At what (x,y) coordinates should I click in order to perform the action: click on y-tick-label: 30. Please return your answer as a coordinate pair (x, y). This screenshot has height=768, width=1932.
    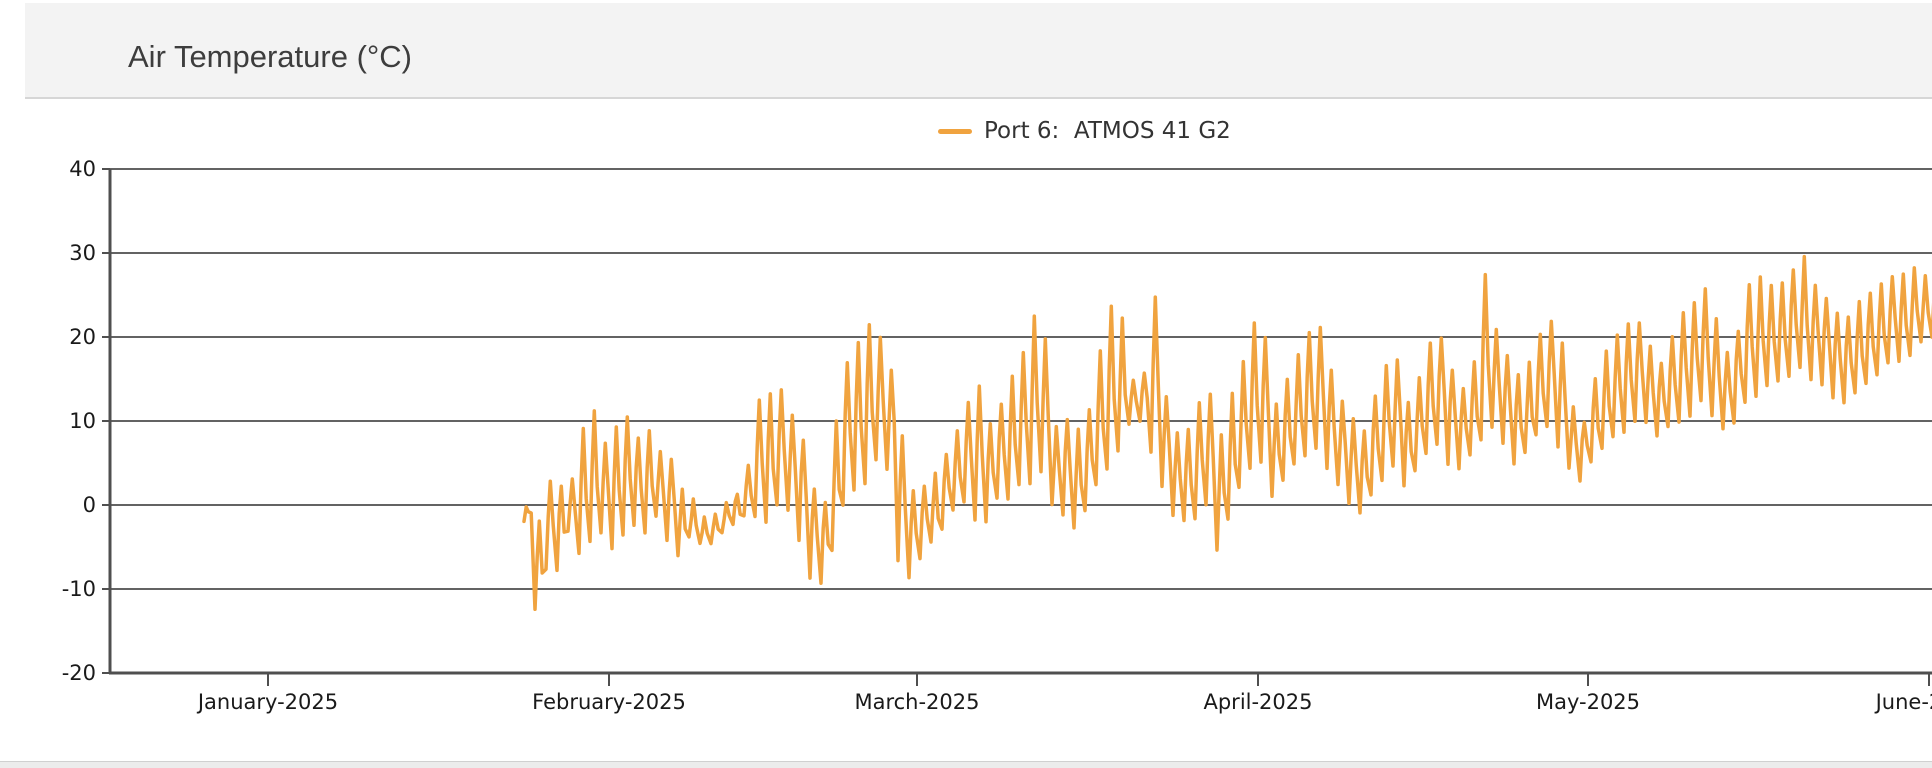
    Looking at the image, I should click on (82, 253).